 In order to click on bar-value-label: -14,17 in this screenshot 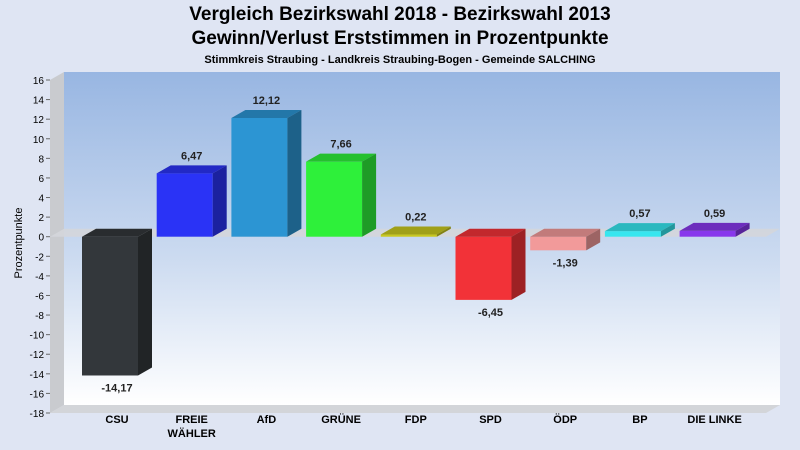, I will do `click(116, 388)`.